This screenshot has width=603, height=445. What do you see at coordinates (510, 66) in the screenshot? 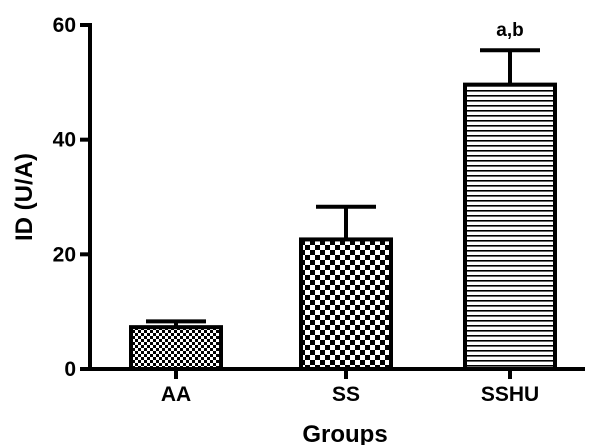
I see `error-bar-sshu` at bounding box center [510, 66].